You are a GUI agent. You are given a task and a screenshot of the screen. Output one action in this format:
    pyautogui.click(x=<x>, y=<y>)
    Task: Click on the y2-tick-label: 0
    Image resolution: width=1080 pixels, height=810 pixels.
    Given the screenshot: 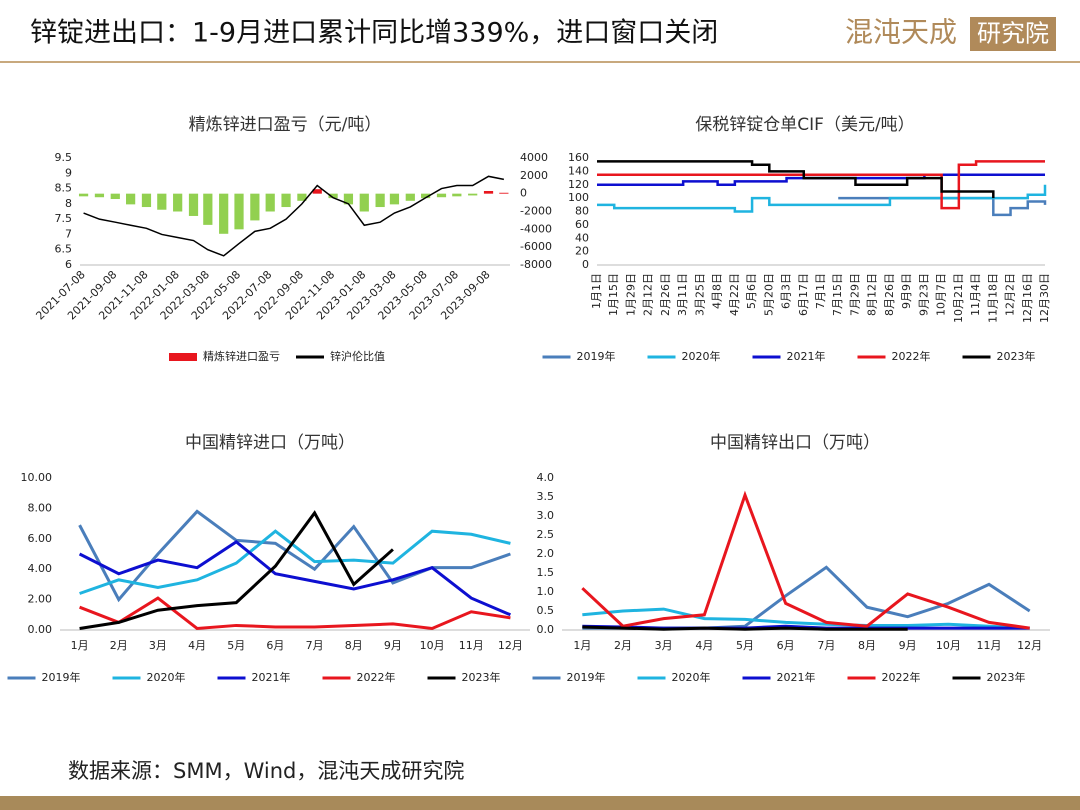 What is the action you would take?
    pyautogui.click(x=523, y=193)
    